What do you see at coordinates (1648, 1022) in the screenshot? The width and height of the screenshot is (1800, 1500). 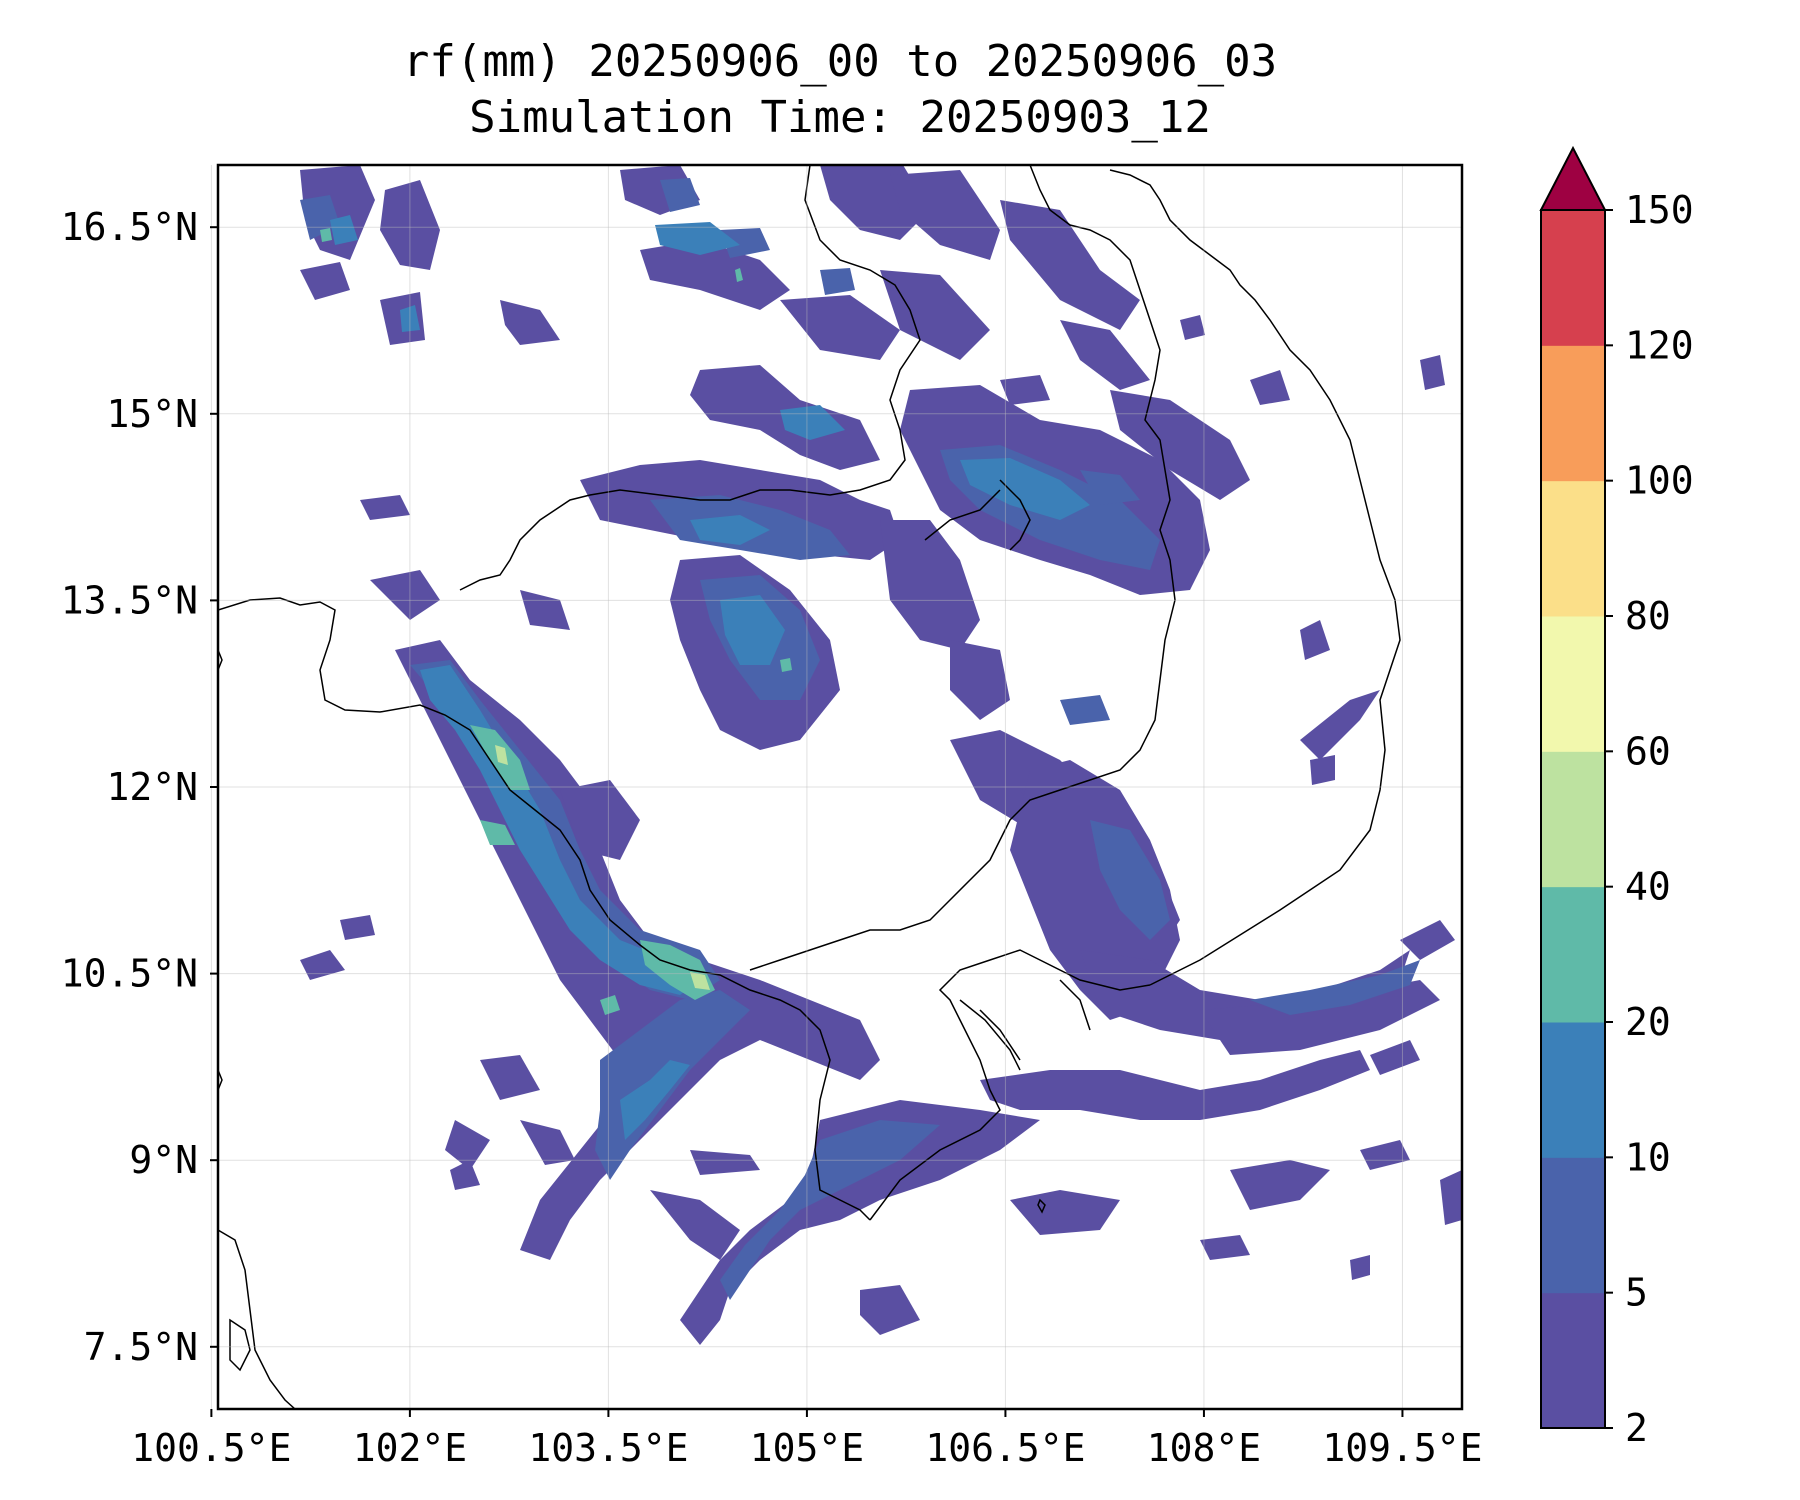 I see `colorbar-tick-label: 20` at bounding box center [1648, 1022].